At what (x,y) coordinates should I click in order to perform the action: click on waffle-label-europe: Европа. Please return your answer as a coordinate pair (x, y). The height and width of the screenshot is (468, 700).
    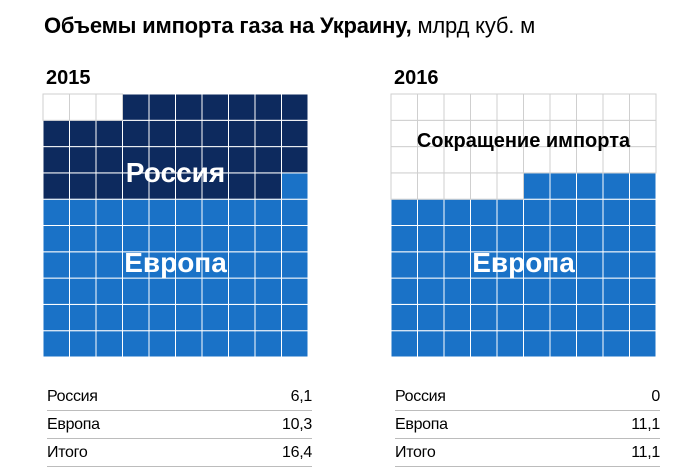
    Looking at the image, I should click on (523, 262).